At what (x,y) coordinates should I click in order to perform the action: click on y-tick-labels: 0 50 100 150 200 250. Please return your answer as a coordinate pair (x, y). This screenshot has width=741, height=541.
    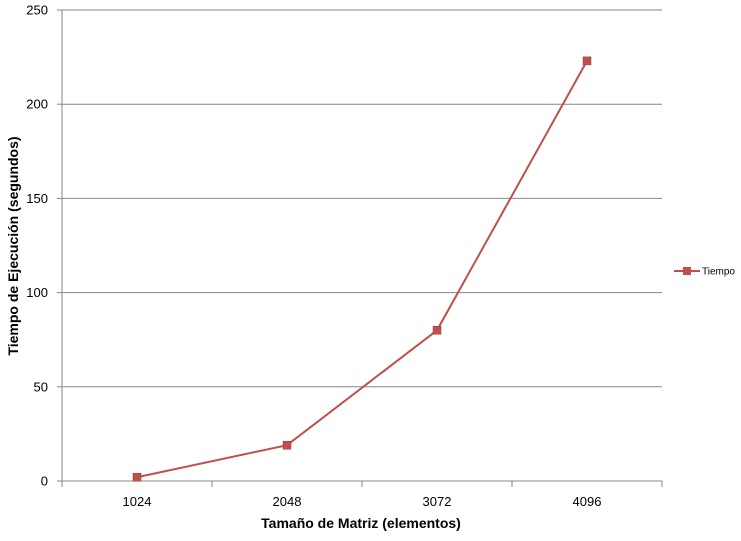
    Looking at the image, I should click on (37, 246).